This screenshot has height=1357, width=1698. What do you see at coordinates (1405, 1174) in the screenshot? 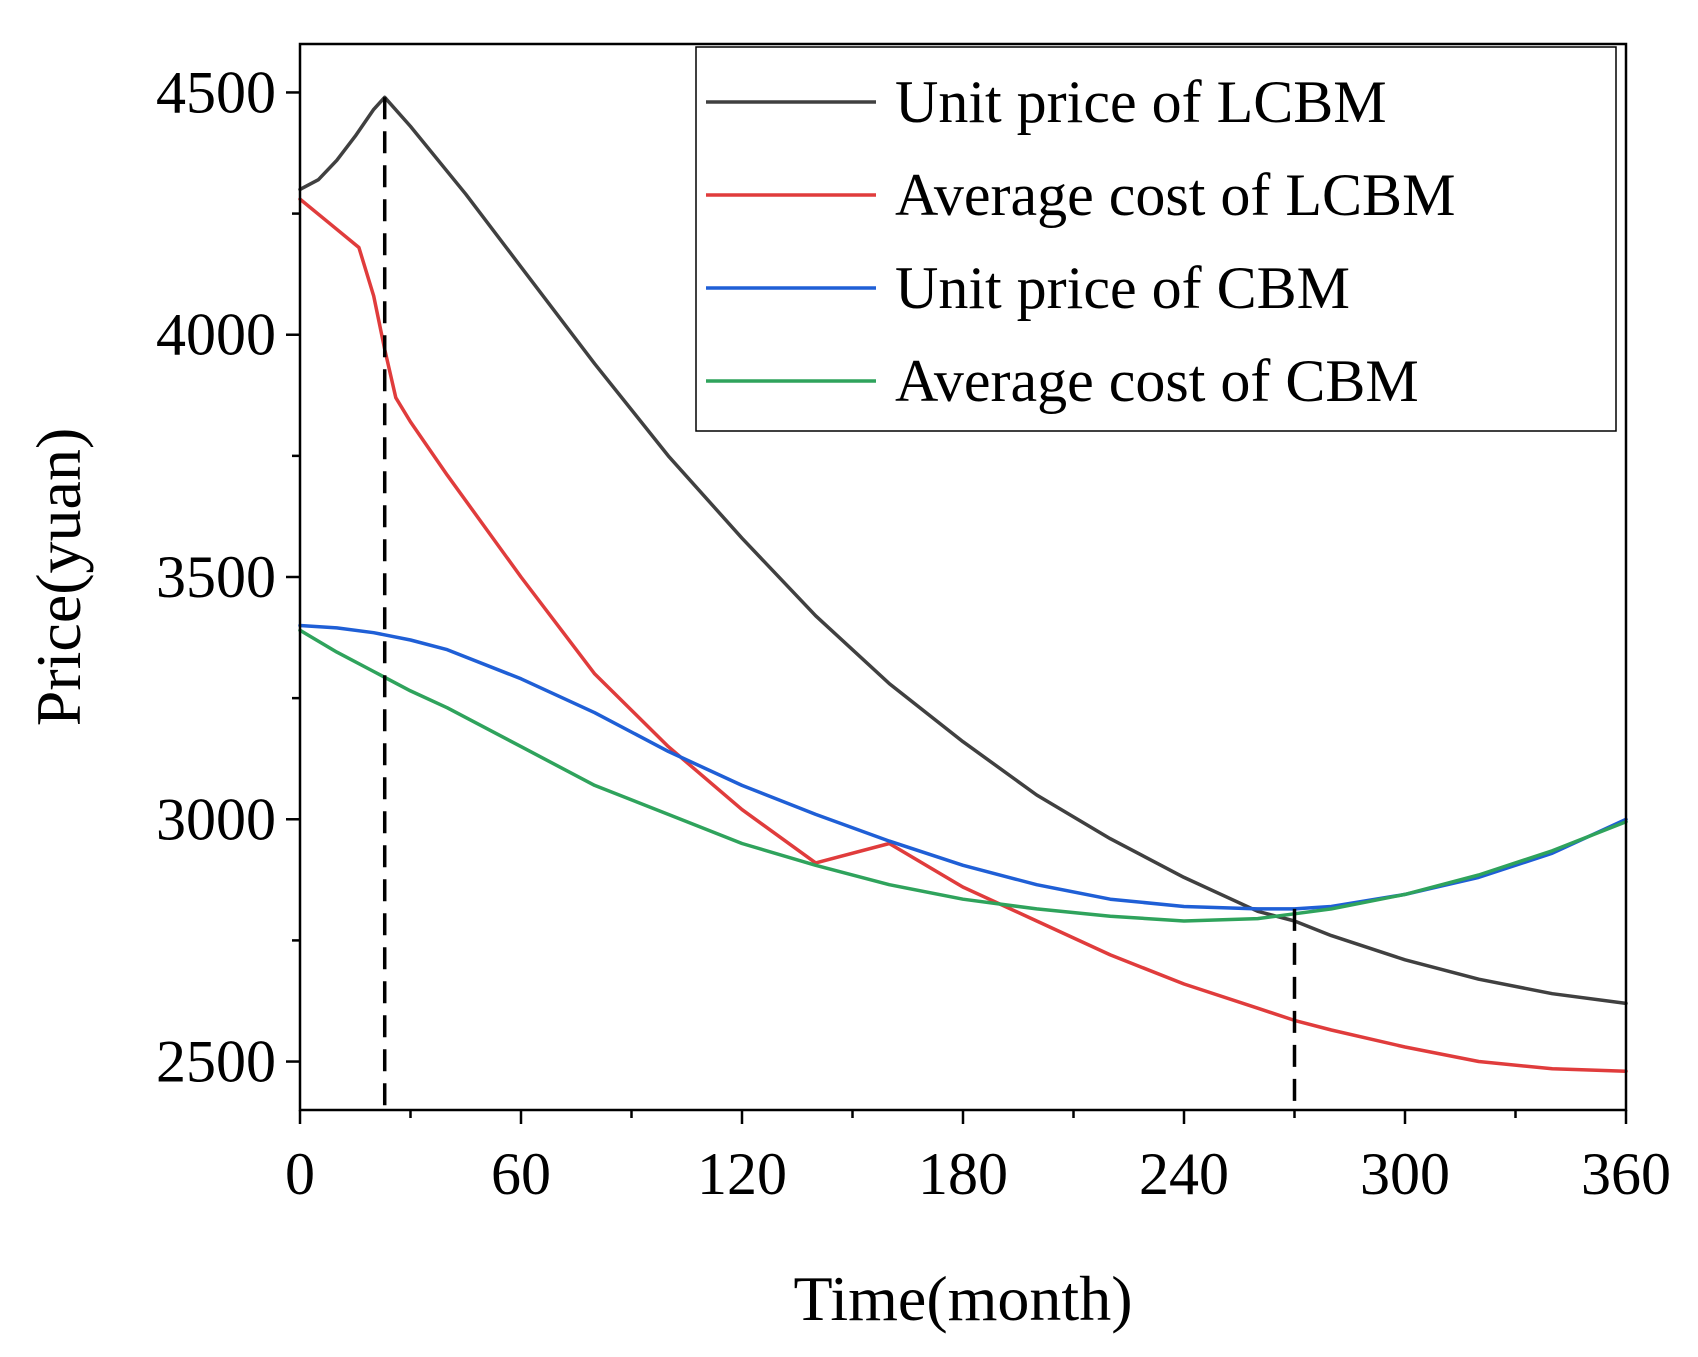
I see `x-tick-label: 300` at bounding box center [1405, 1174].